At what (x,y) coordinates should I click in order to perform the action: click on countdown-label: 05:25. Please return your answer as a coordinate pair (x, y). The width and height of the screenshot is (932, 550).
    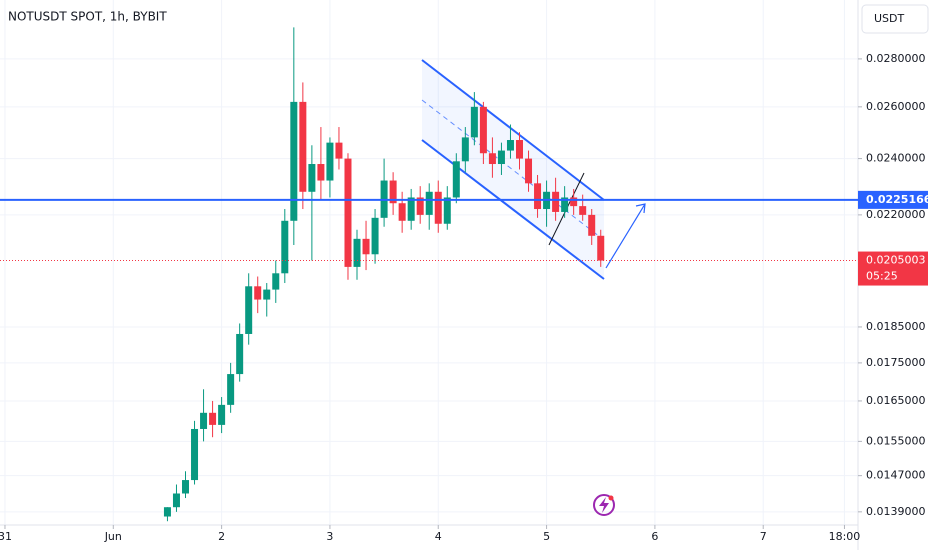
    Looking at the image, I should click on (882, 276).